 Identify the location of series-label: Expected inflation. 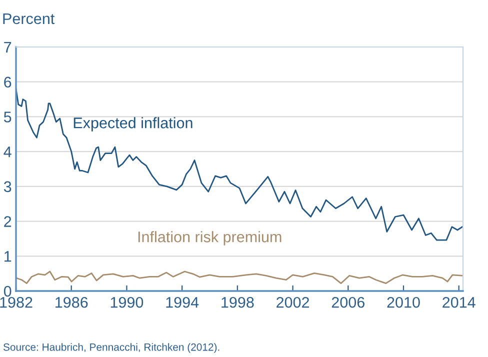
(133, 124).